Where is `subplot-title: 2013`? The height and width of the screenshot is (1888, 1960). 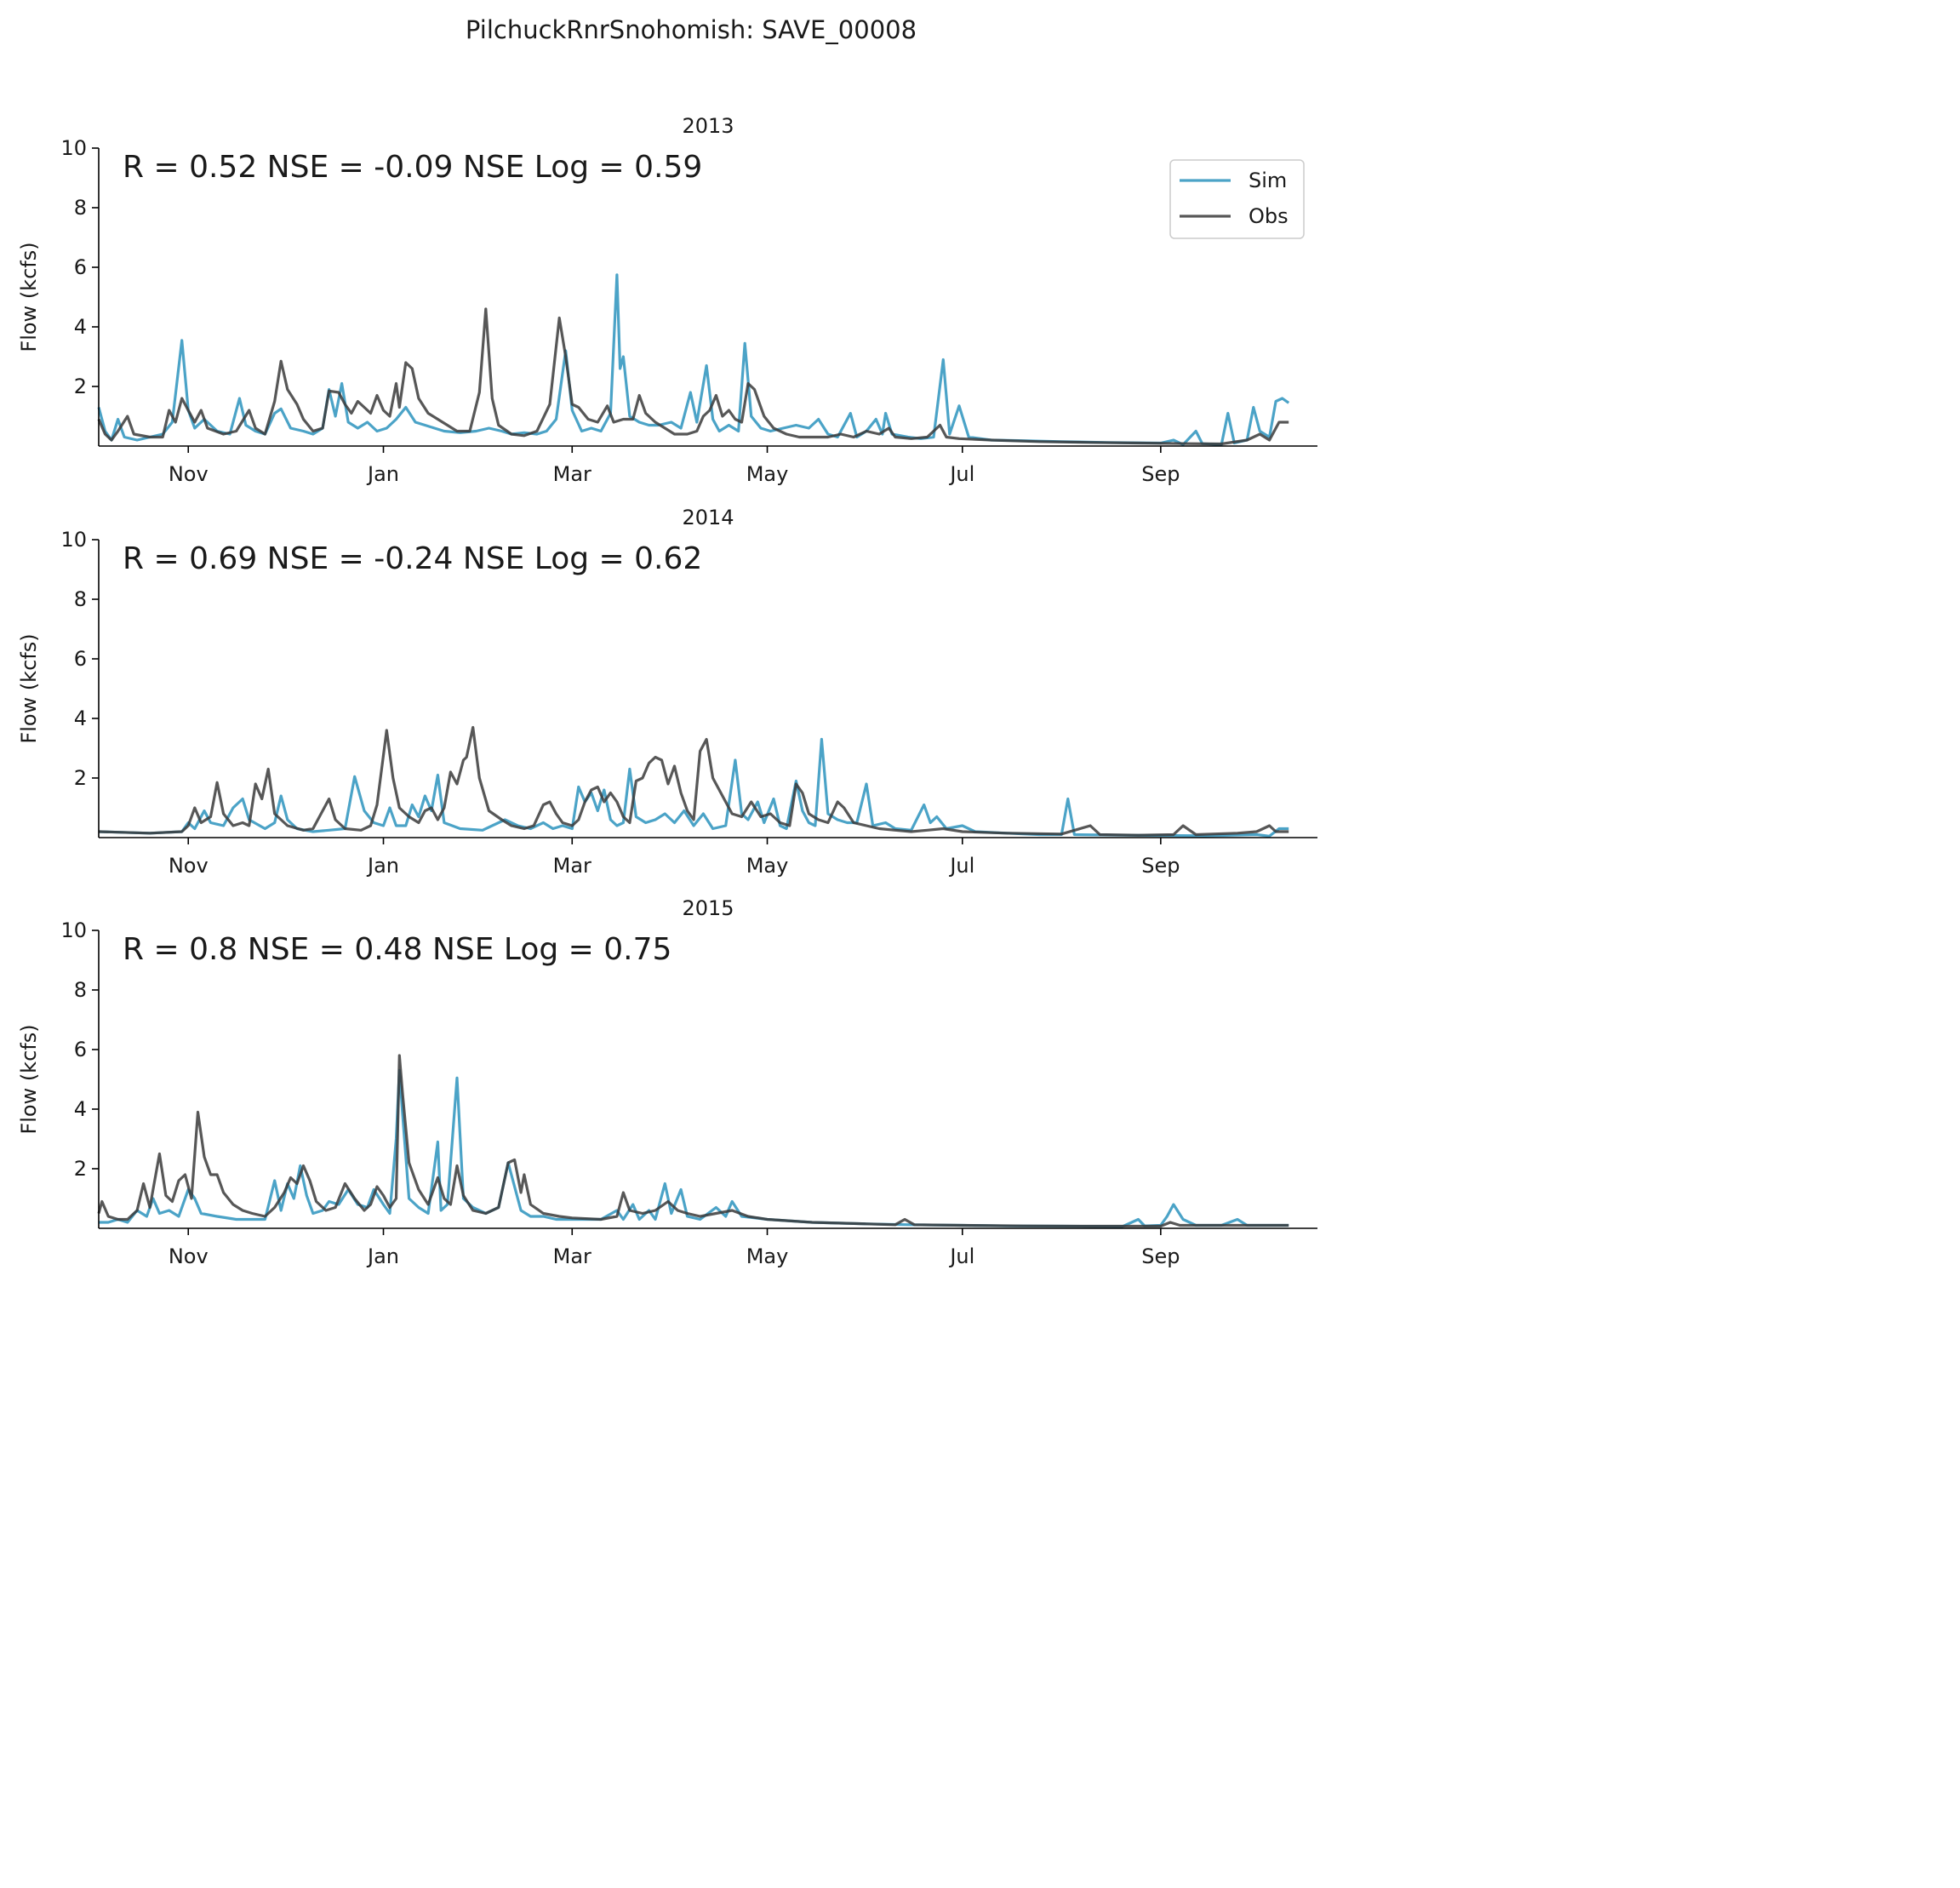 subplot-title: 2013 is located at coordinates (708, 126).